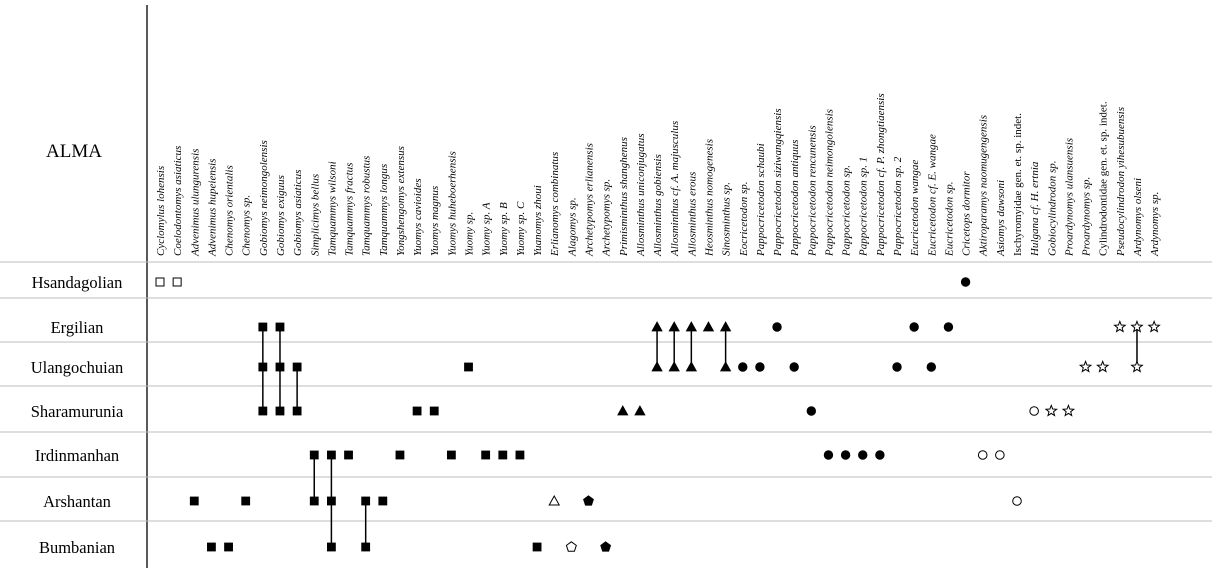 The width and height of the screenshot is (1212, 574). I want to click on taxon-label: Pappocricetodon schaubi, so click(761, 200).